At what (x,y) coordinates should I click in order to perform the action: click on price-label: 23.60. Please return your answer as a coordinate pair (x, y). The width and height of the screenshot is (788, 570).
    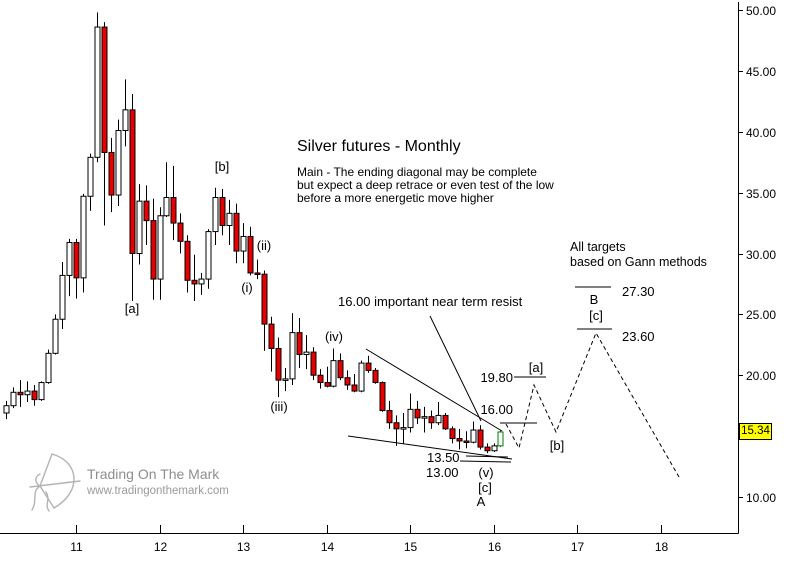
    Looking at the image, I should click on (638, 336).